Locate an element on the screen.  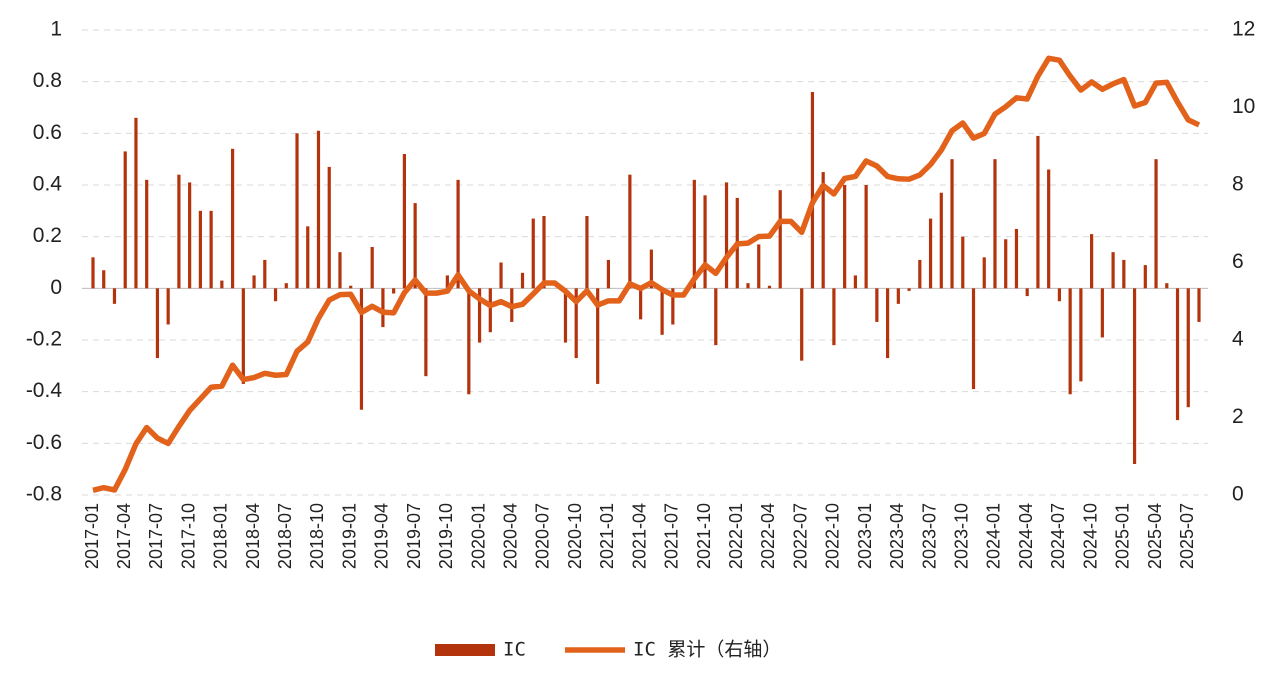
x-tick-label: 2022-04 is located at coordinates (768, 536).